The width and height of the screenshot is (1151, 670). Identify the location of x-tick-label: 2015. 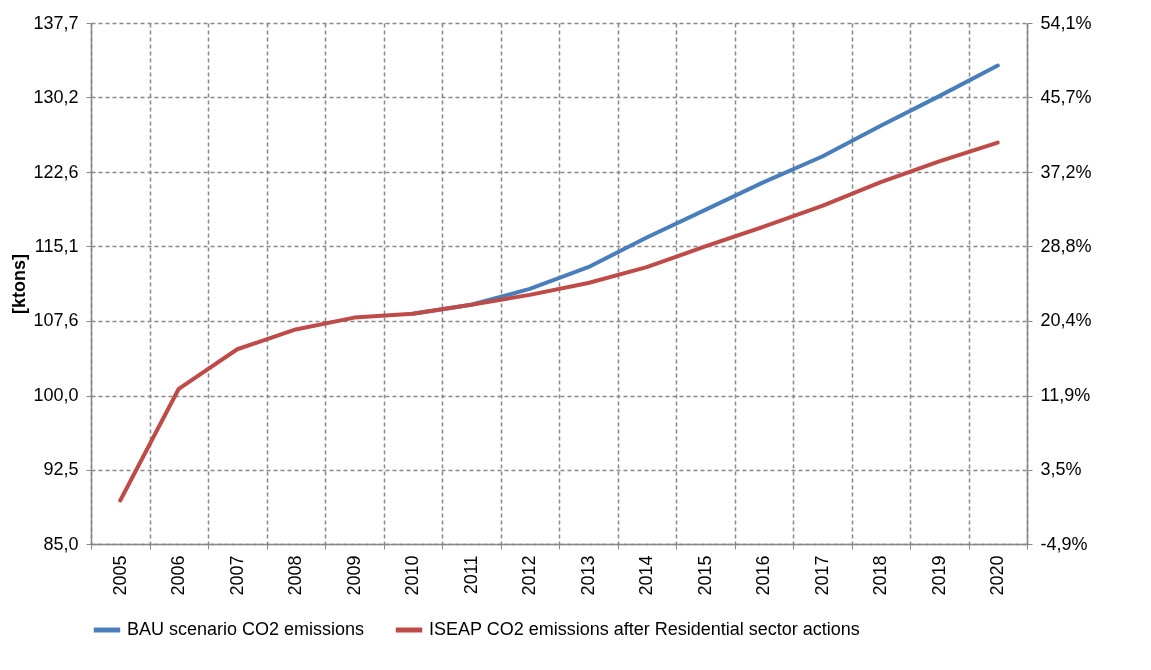
(704, 575).